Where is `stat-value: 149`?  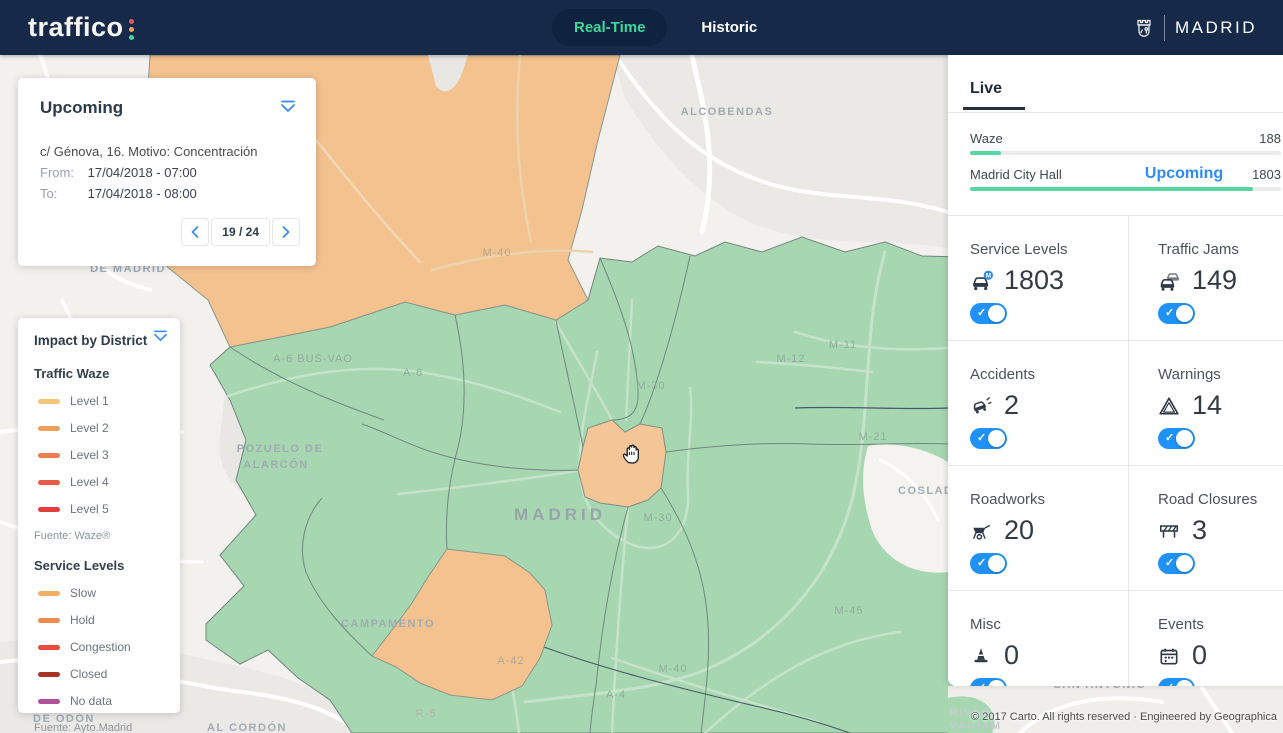
stat-value: 149 is located at coordinates (1215, 280).